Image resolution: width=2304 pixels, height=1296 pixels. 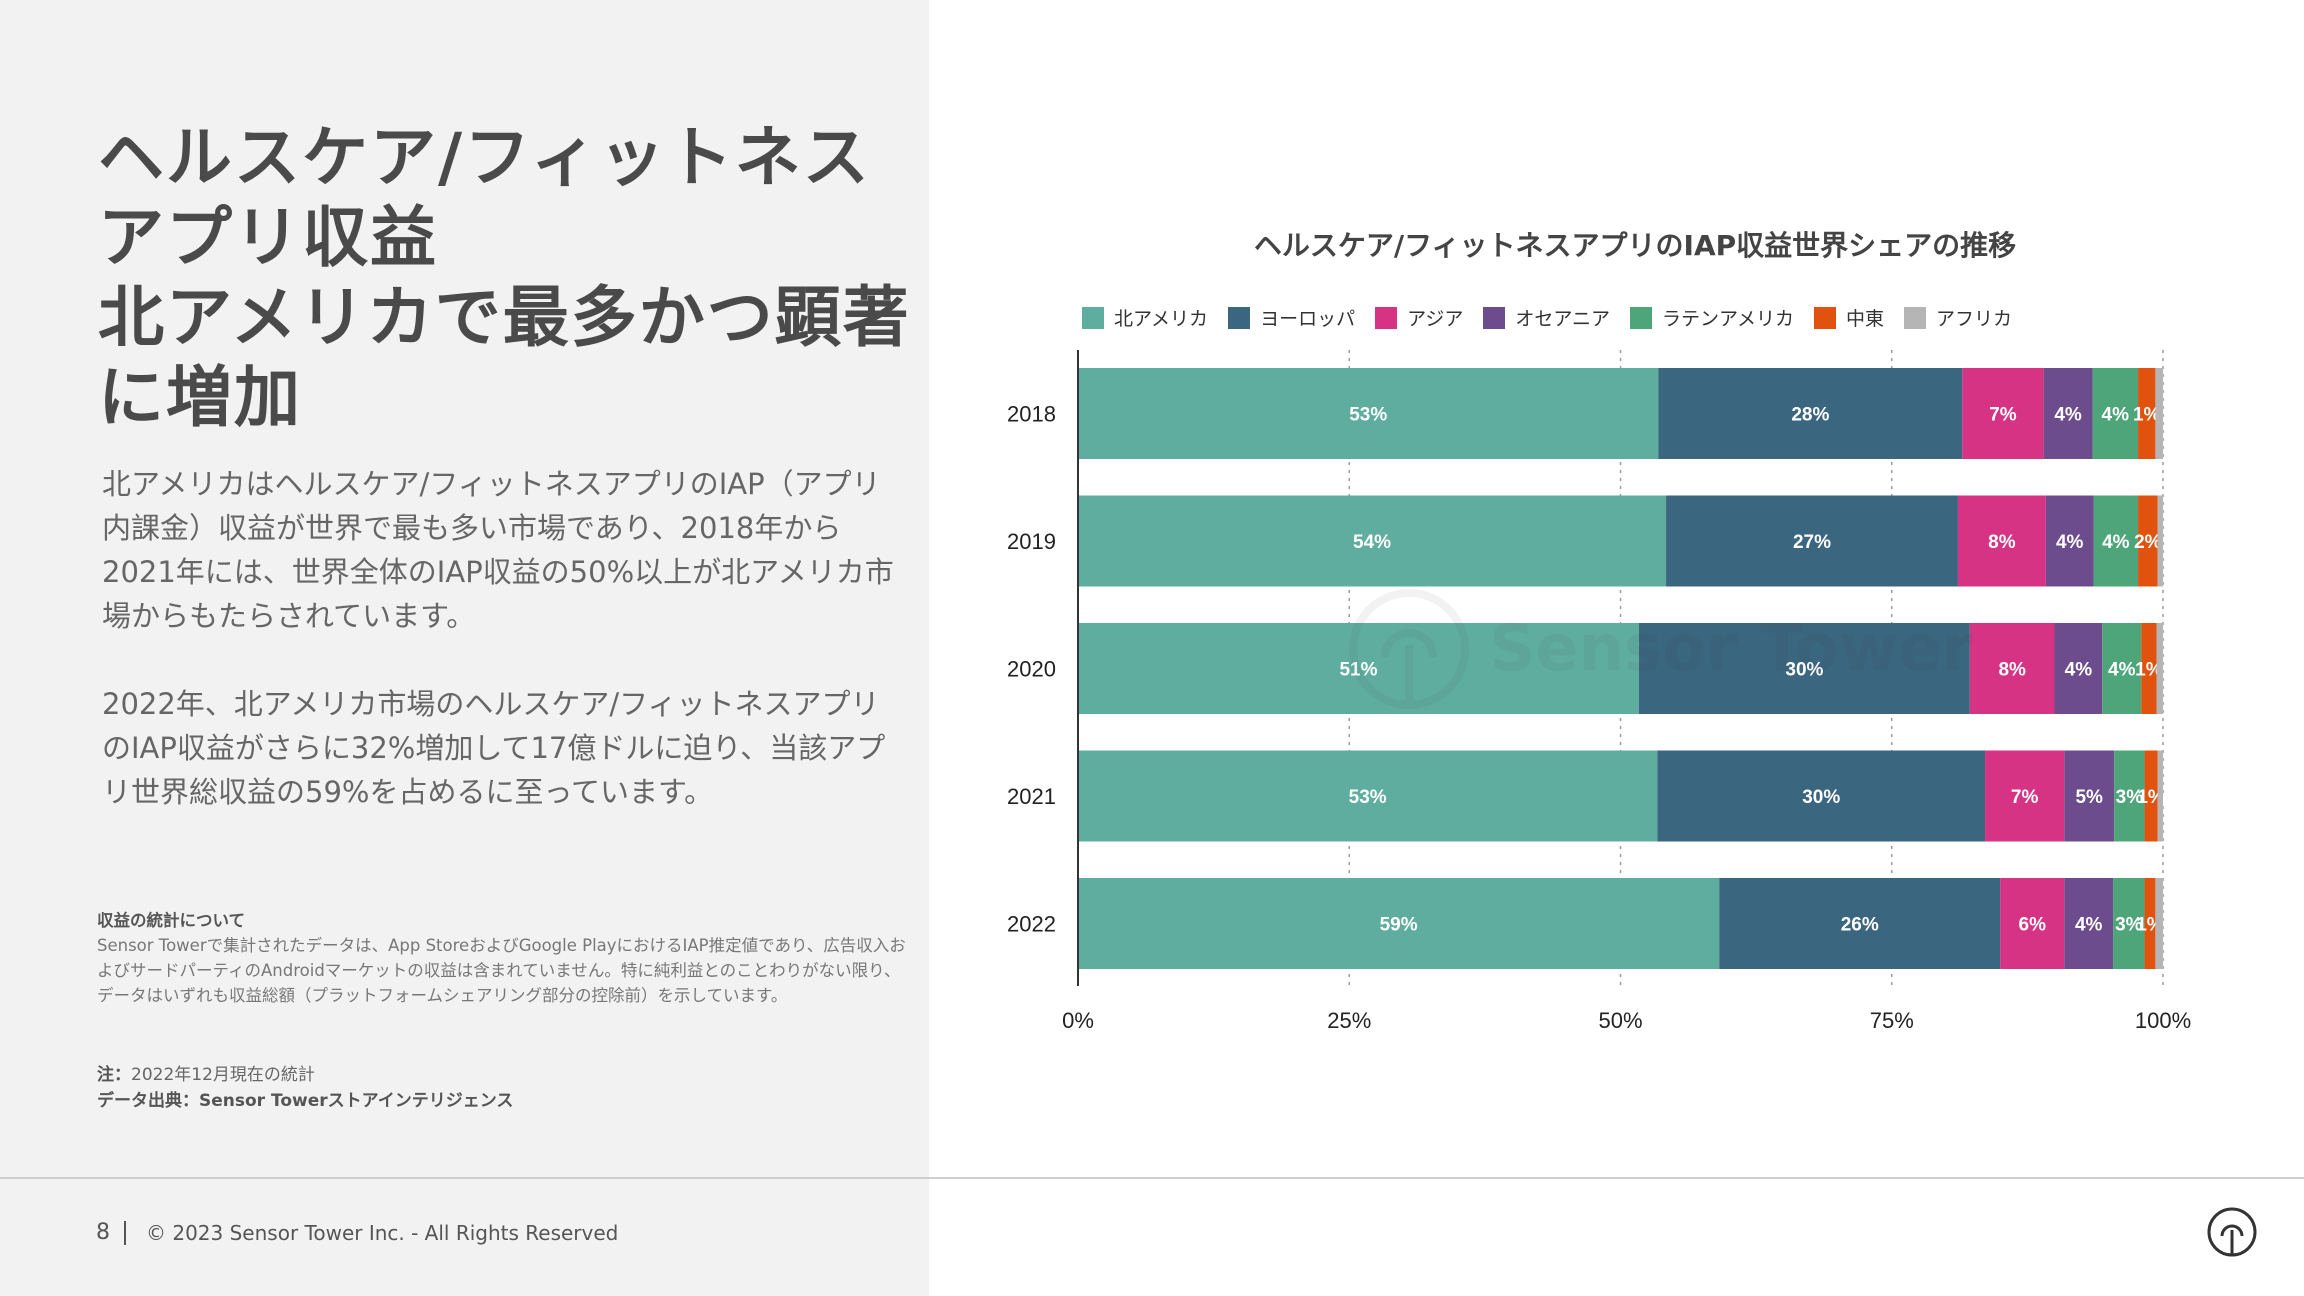 I want to click on legend-item-latin-america: ラテンアメリカ, so click(x=1712, y=317).